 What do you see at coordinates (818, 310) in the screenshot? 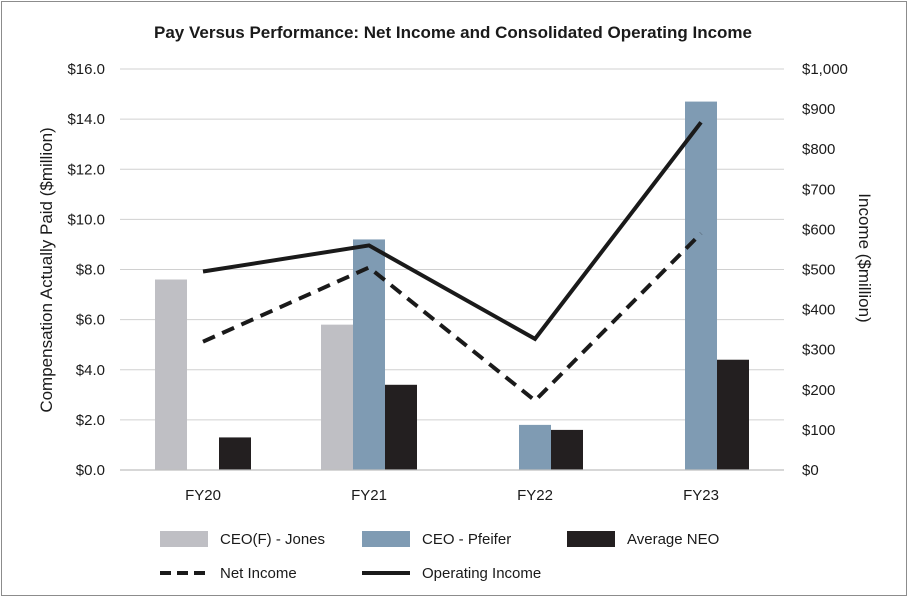
I see `y-tick-label-right: $400` at bounding box center [818, 310].